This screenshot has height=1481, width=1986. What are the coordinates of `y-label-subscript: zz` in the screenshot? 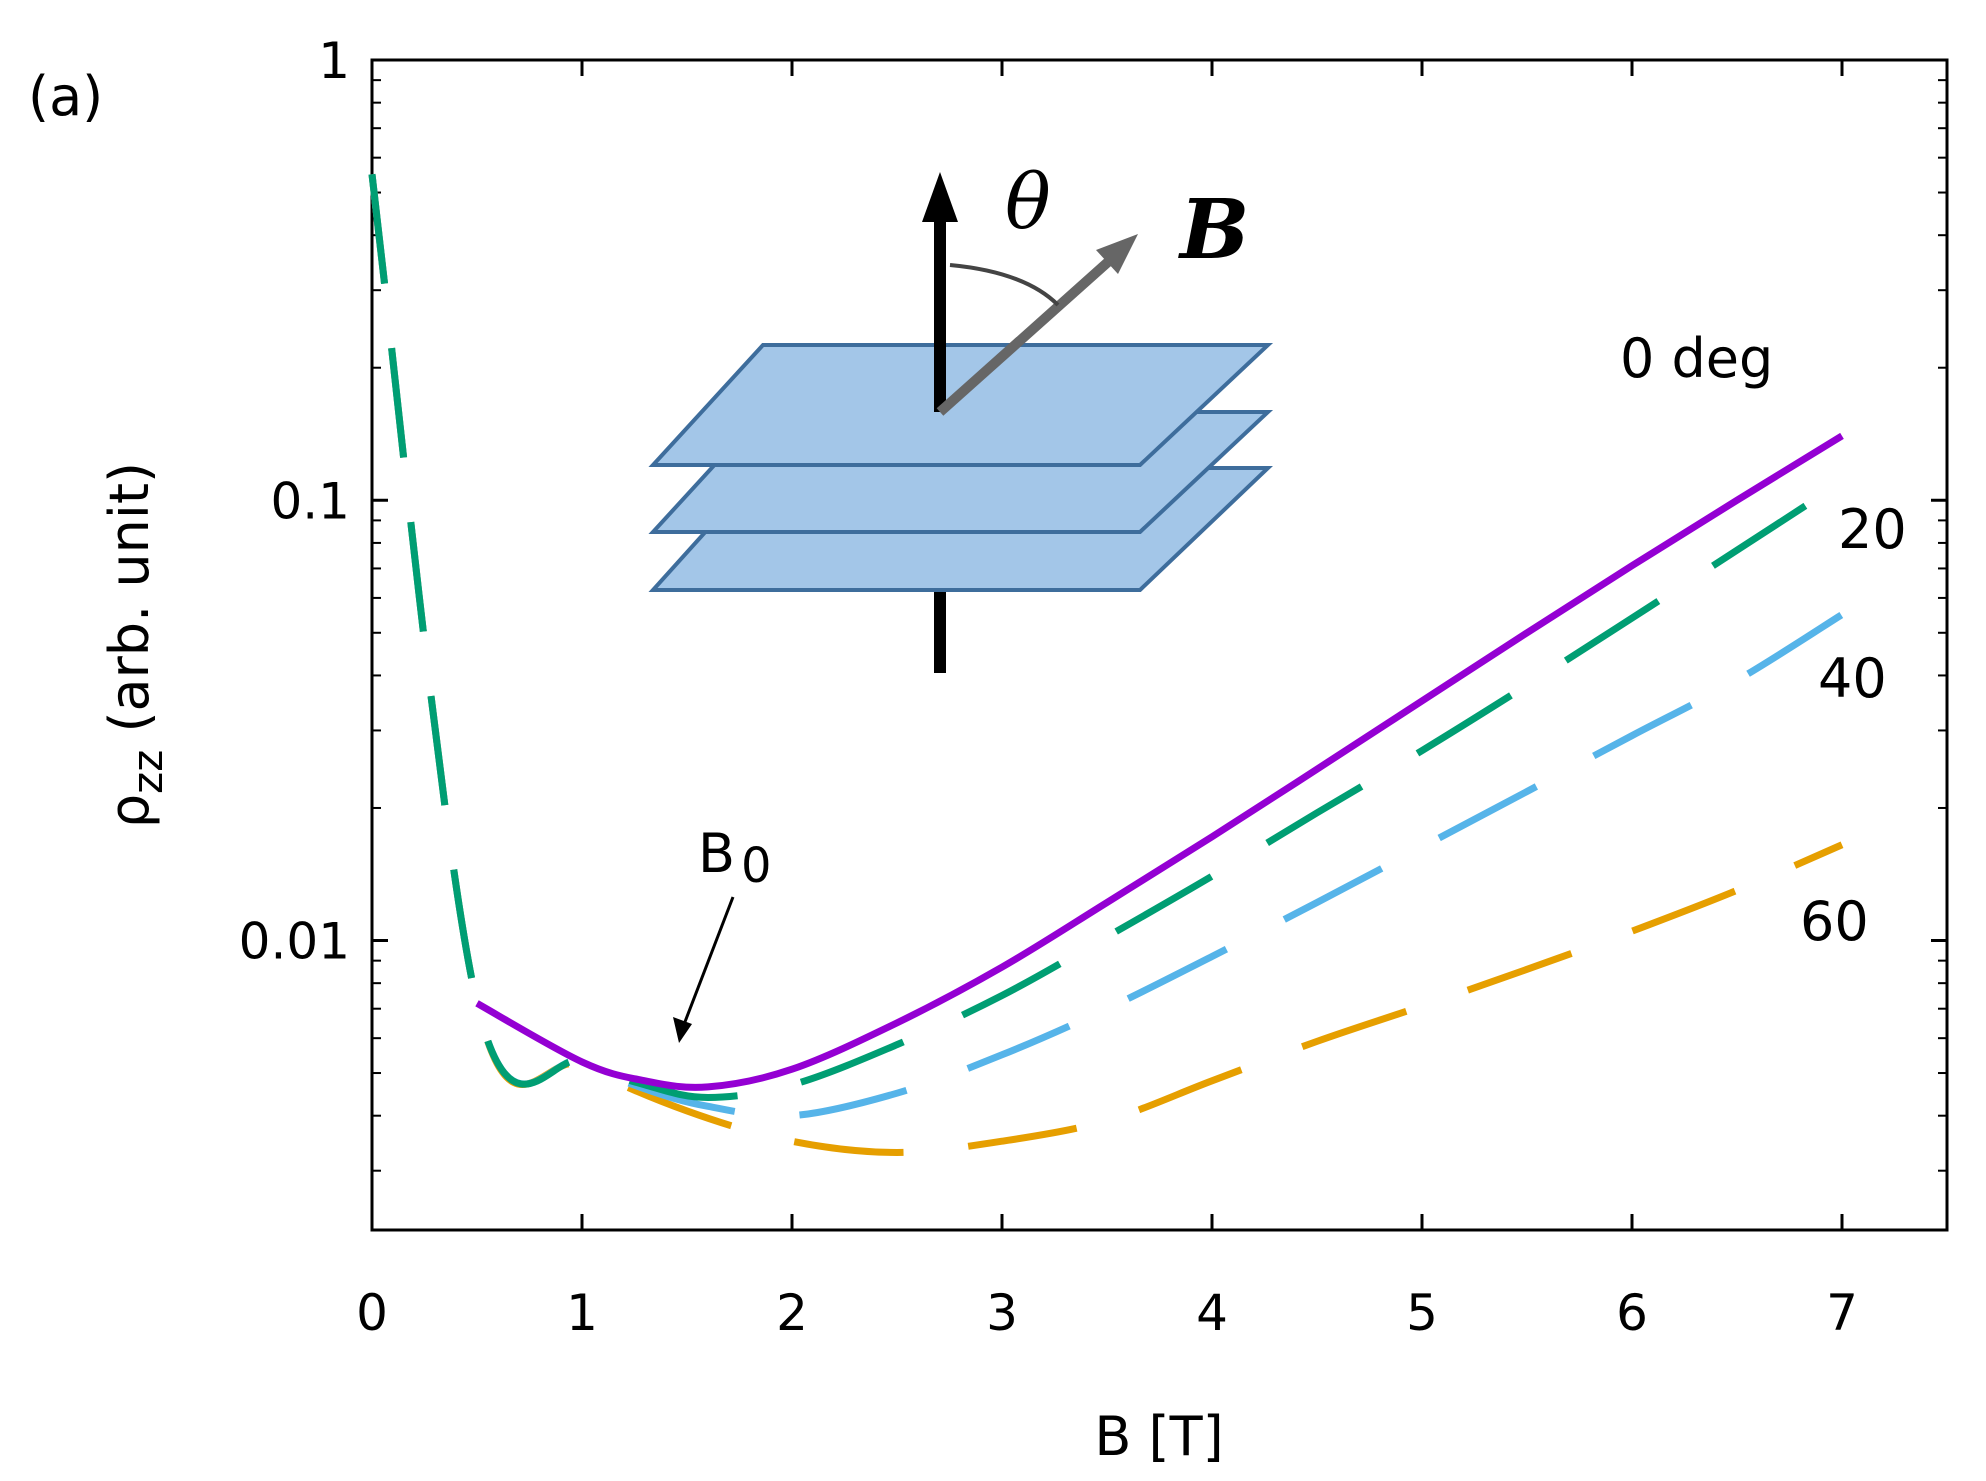 It's located at (147, 772).